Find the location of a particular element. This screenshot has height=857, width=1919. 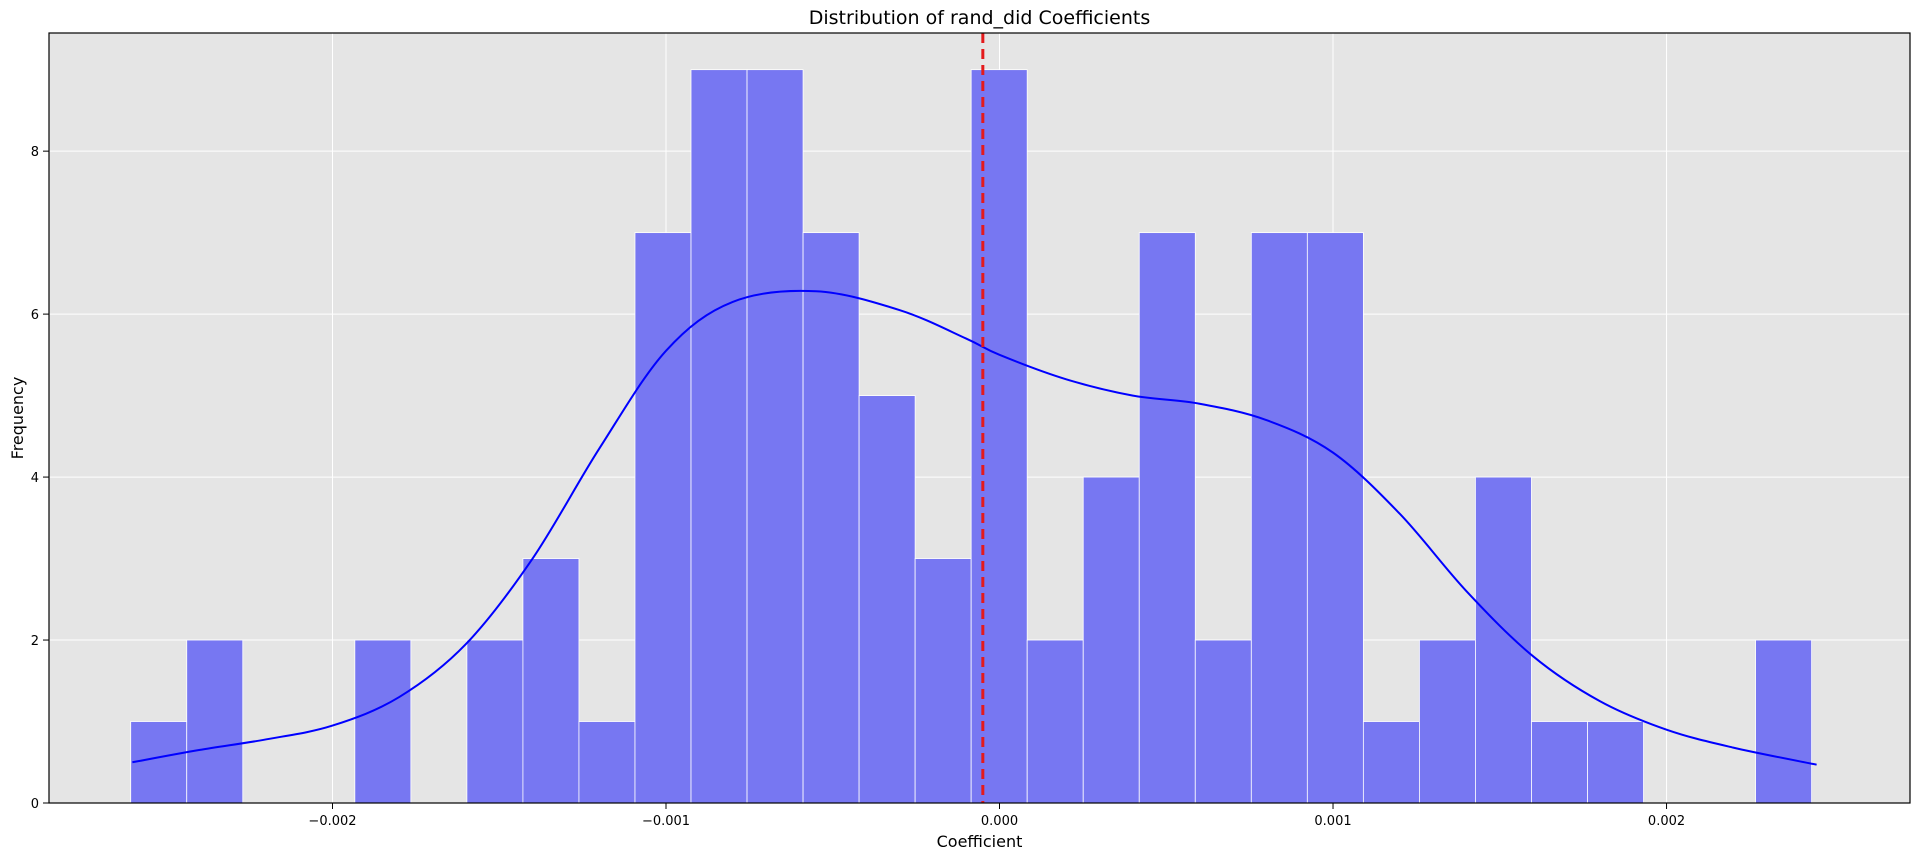

x-axis-ticks: −0.002 −0.001 0.000 0.001 0.002 is located at coordinates (996, 816).